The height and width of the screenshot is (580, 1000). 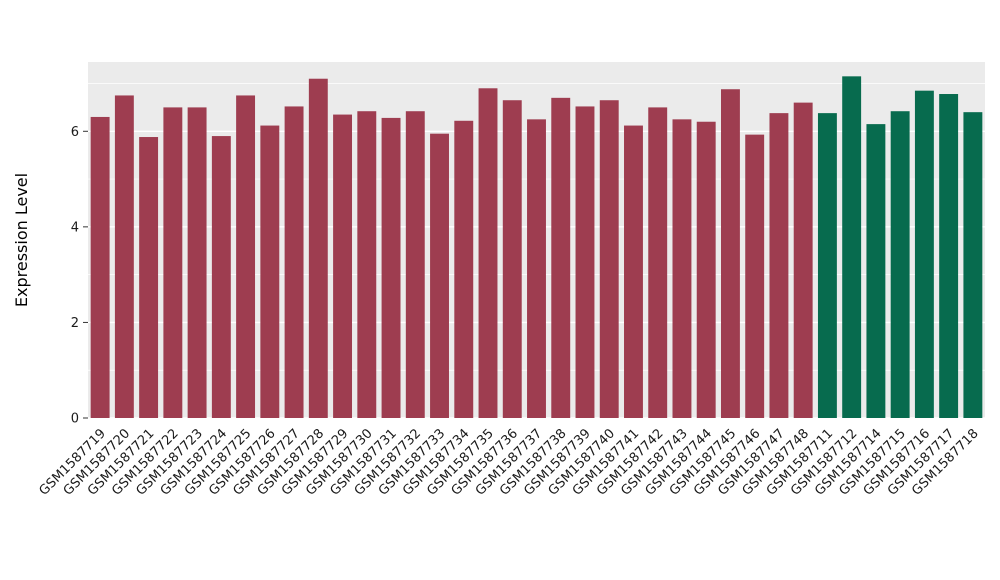 What do you see at coordinates (75, 227) in the screenshot?
I see `y-tick-label: 4` at bounding box center [75, 227].